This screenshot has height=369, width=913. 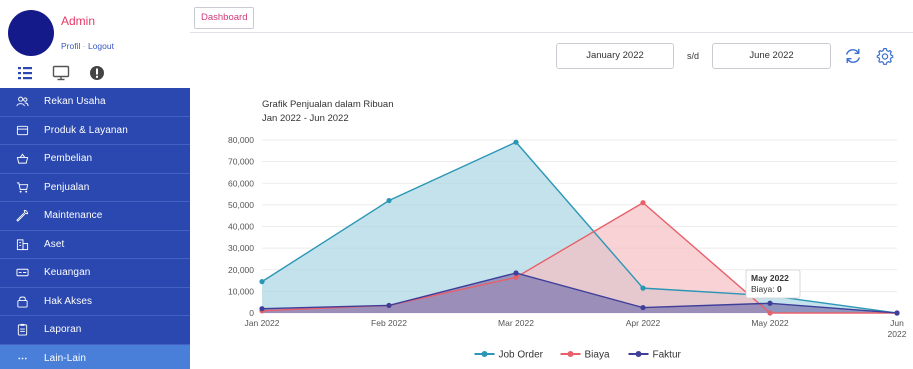 What do you see at coordinates (22, 158) in the screenshot?
I see `basket-icon` at bounding box center [22, 158].